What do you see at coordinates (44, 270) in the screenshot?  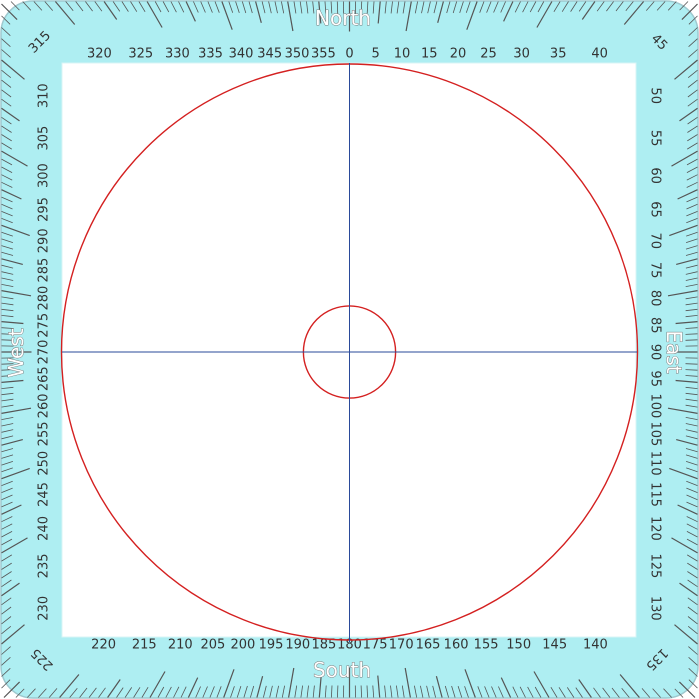 I see `degree-label: 285` at bounding box center [44, 270].